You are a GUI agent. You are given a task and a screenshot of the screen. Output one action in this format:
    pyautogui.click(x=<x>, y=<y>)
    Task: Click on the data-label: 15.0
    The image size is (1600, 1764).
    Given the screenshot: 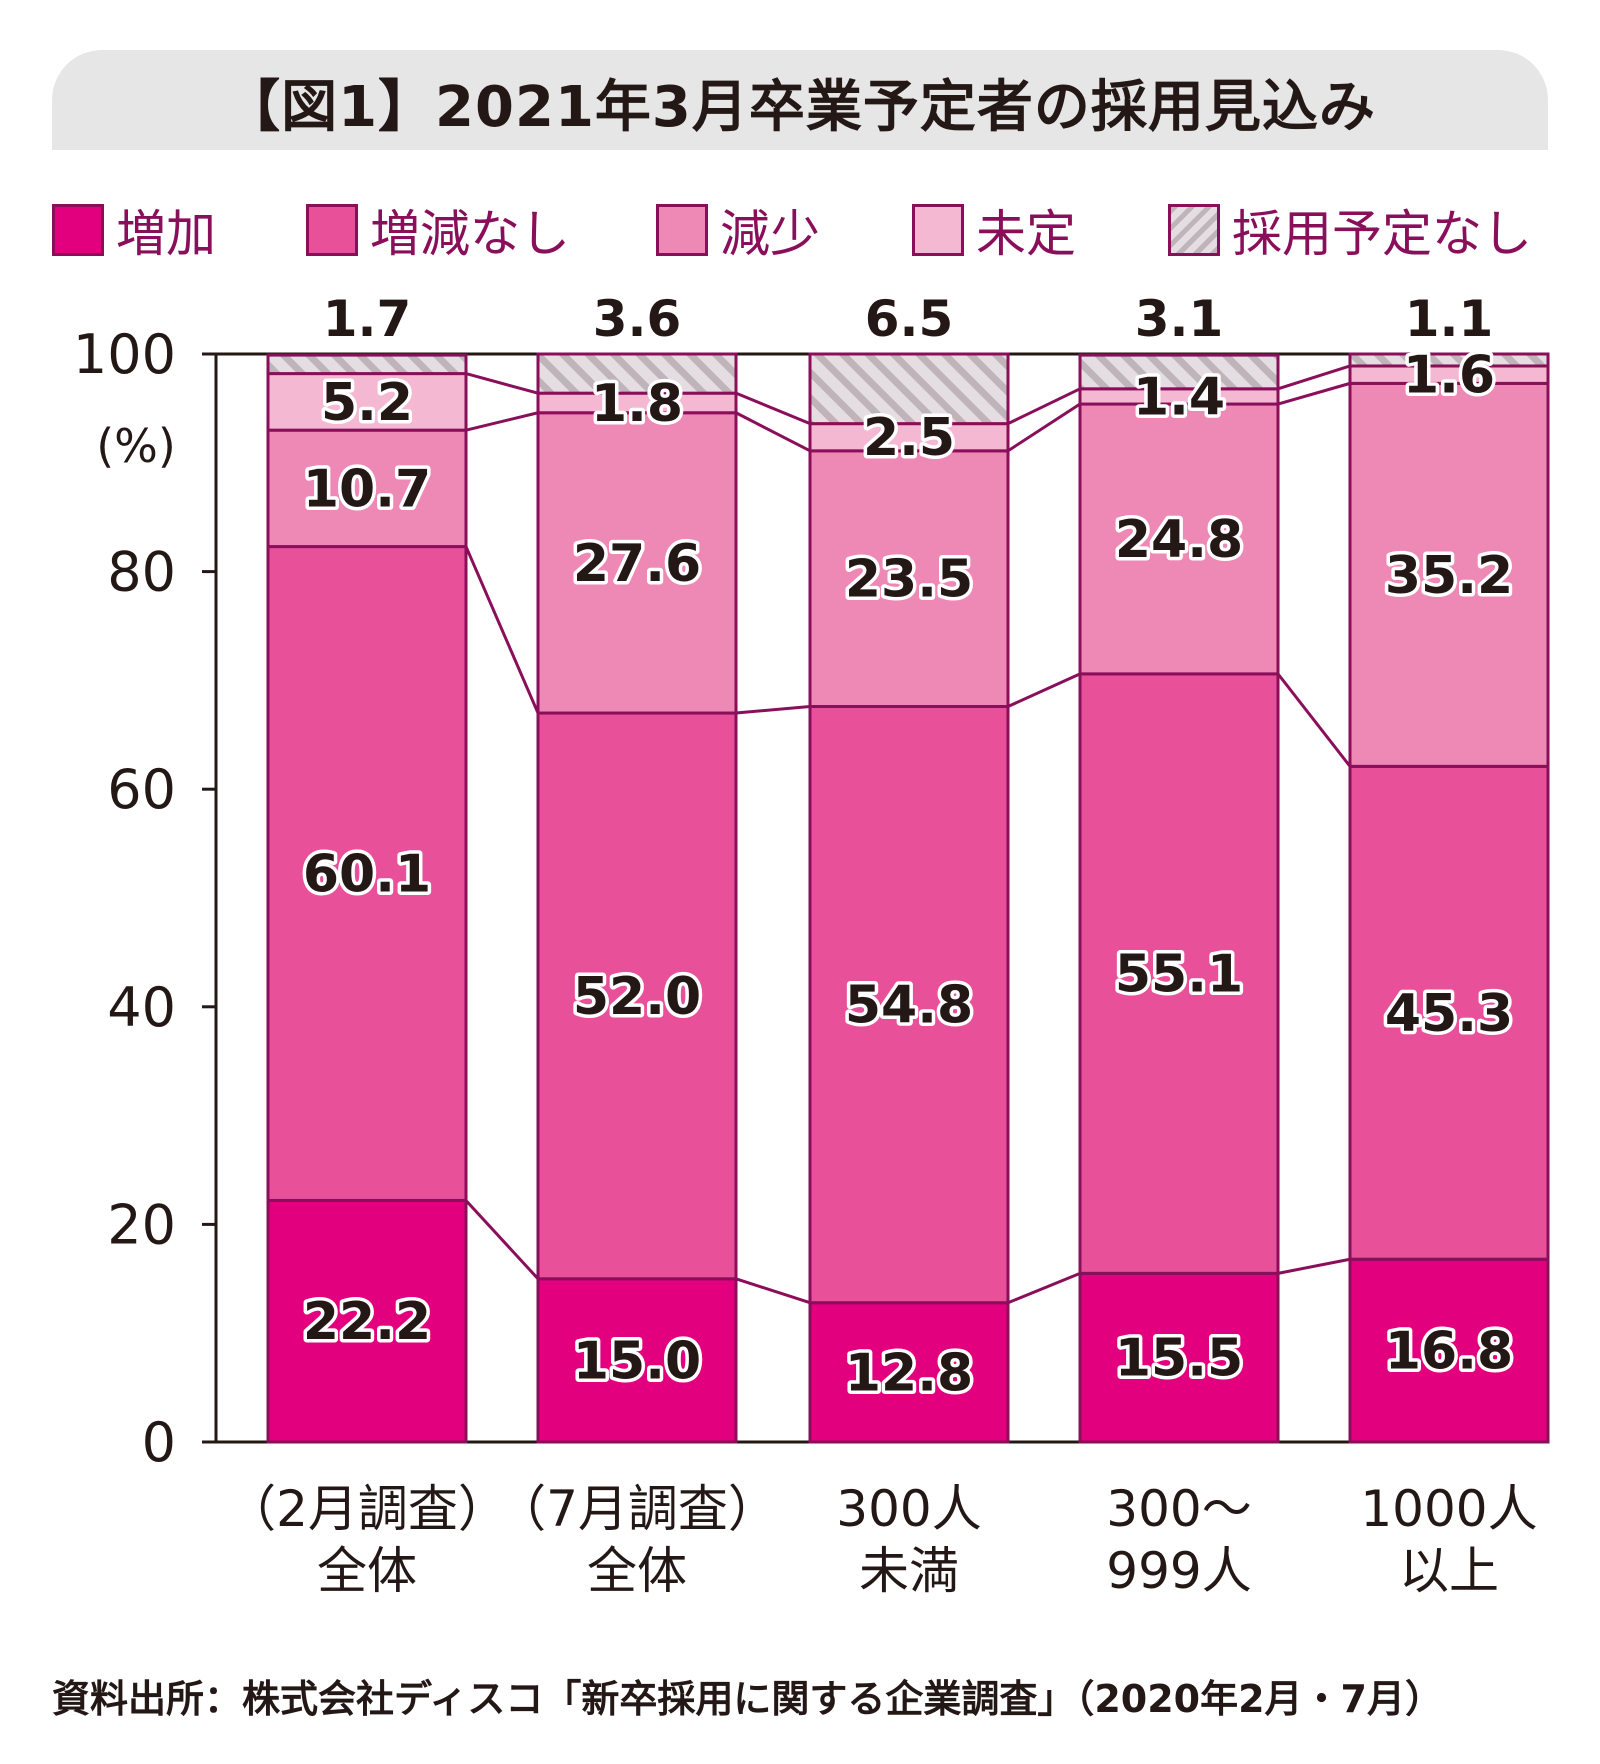 What is the action you would take?
    pyautogui.click(x=637, y=1361)
    